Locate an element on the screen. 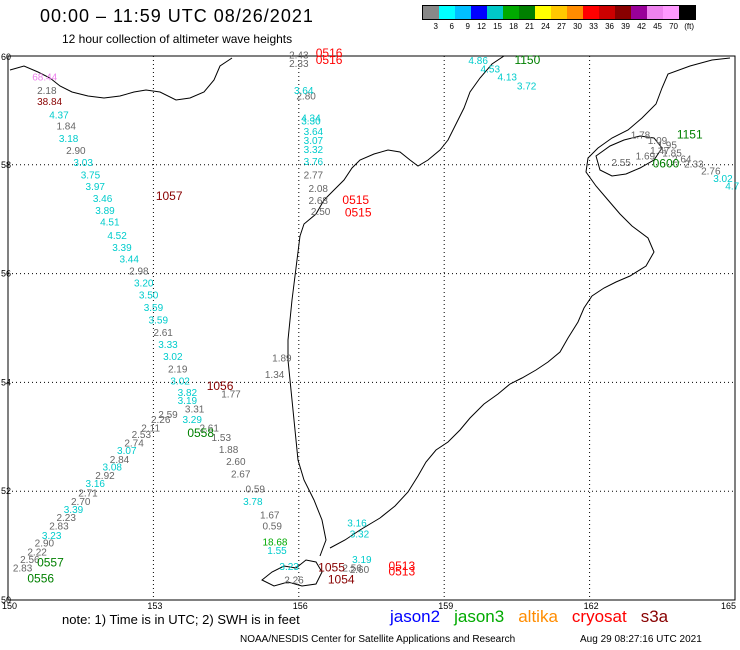 This screenshot has width=740, height=650. color-legend: 3 6 9 12 15 18 21 24 27 30 33 36 39 42 45 70 (ft) is located at coordinates (559, 18).